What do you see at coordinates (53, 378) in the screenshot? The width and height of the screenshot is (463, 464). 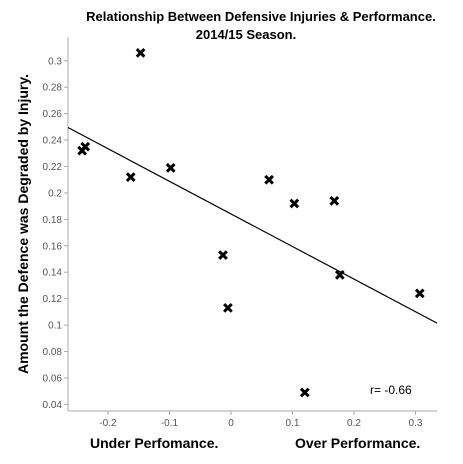 I see `y-tick-label: 0.06` at bounding box center [53, 378].